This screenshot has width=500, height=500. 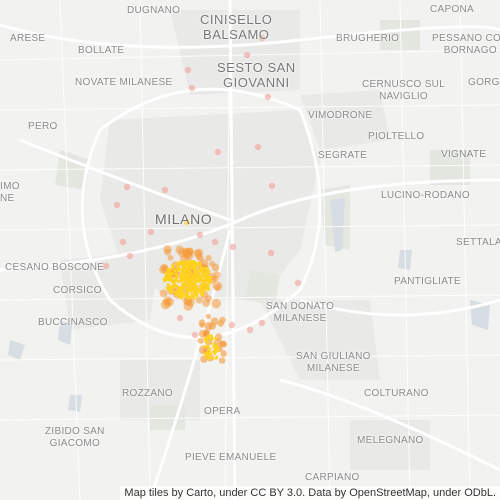 I want to click on place-pioltello: PIOLTELLO, so click(x=396, y=136).